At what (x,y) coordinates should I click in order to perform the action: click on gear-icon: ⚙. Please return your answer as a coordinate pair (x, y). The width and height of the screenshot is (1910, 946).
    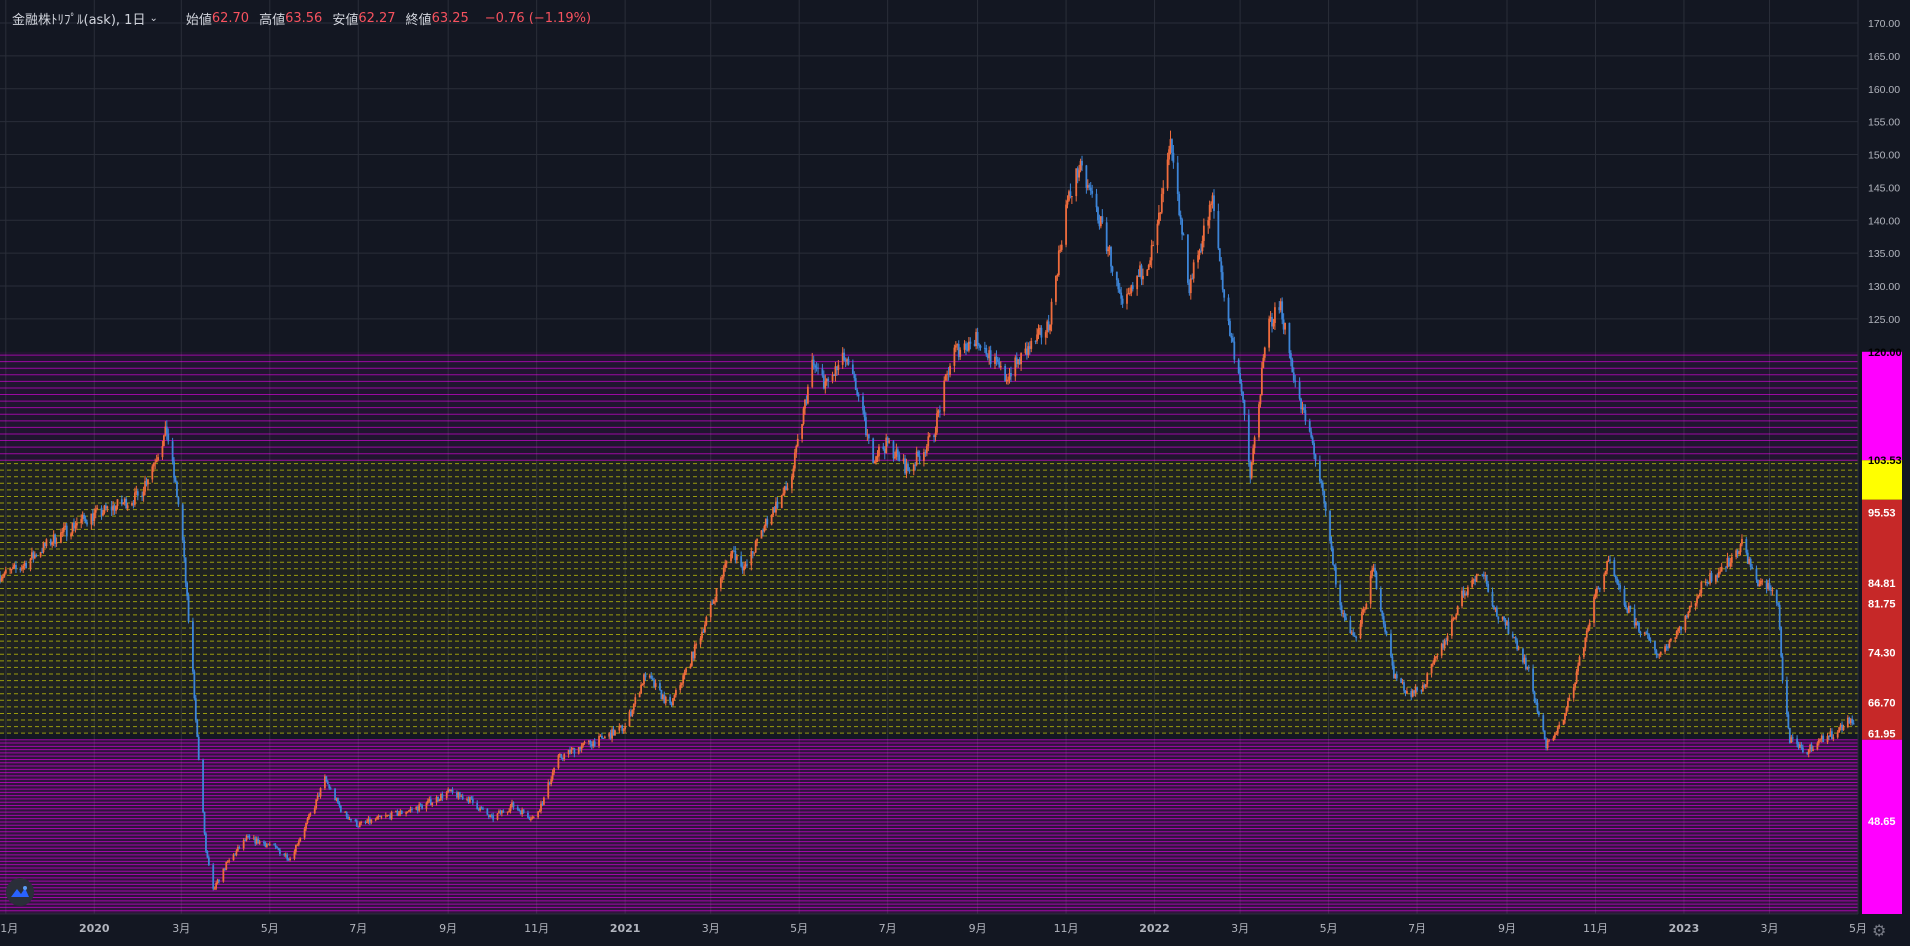
    Looking at the image, I should click on (1879, 930).